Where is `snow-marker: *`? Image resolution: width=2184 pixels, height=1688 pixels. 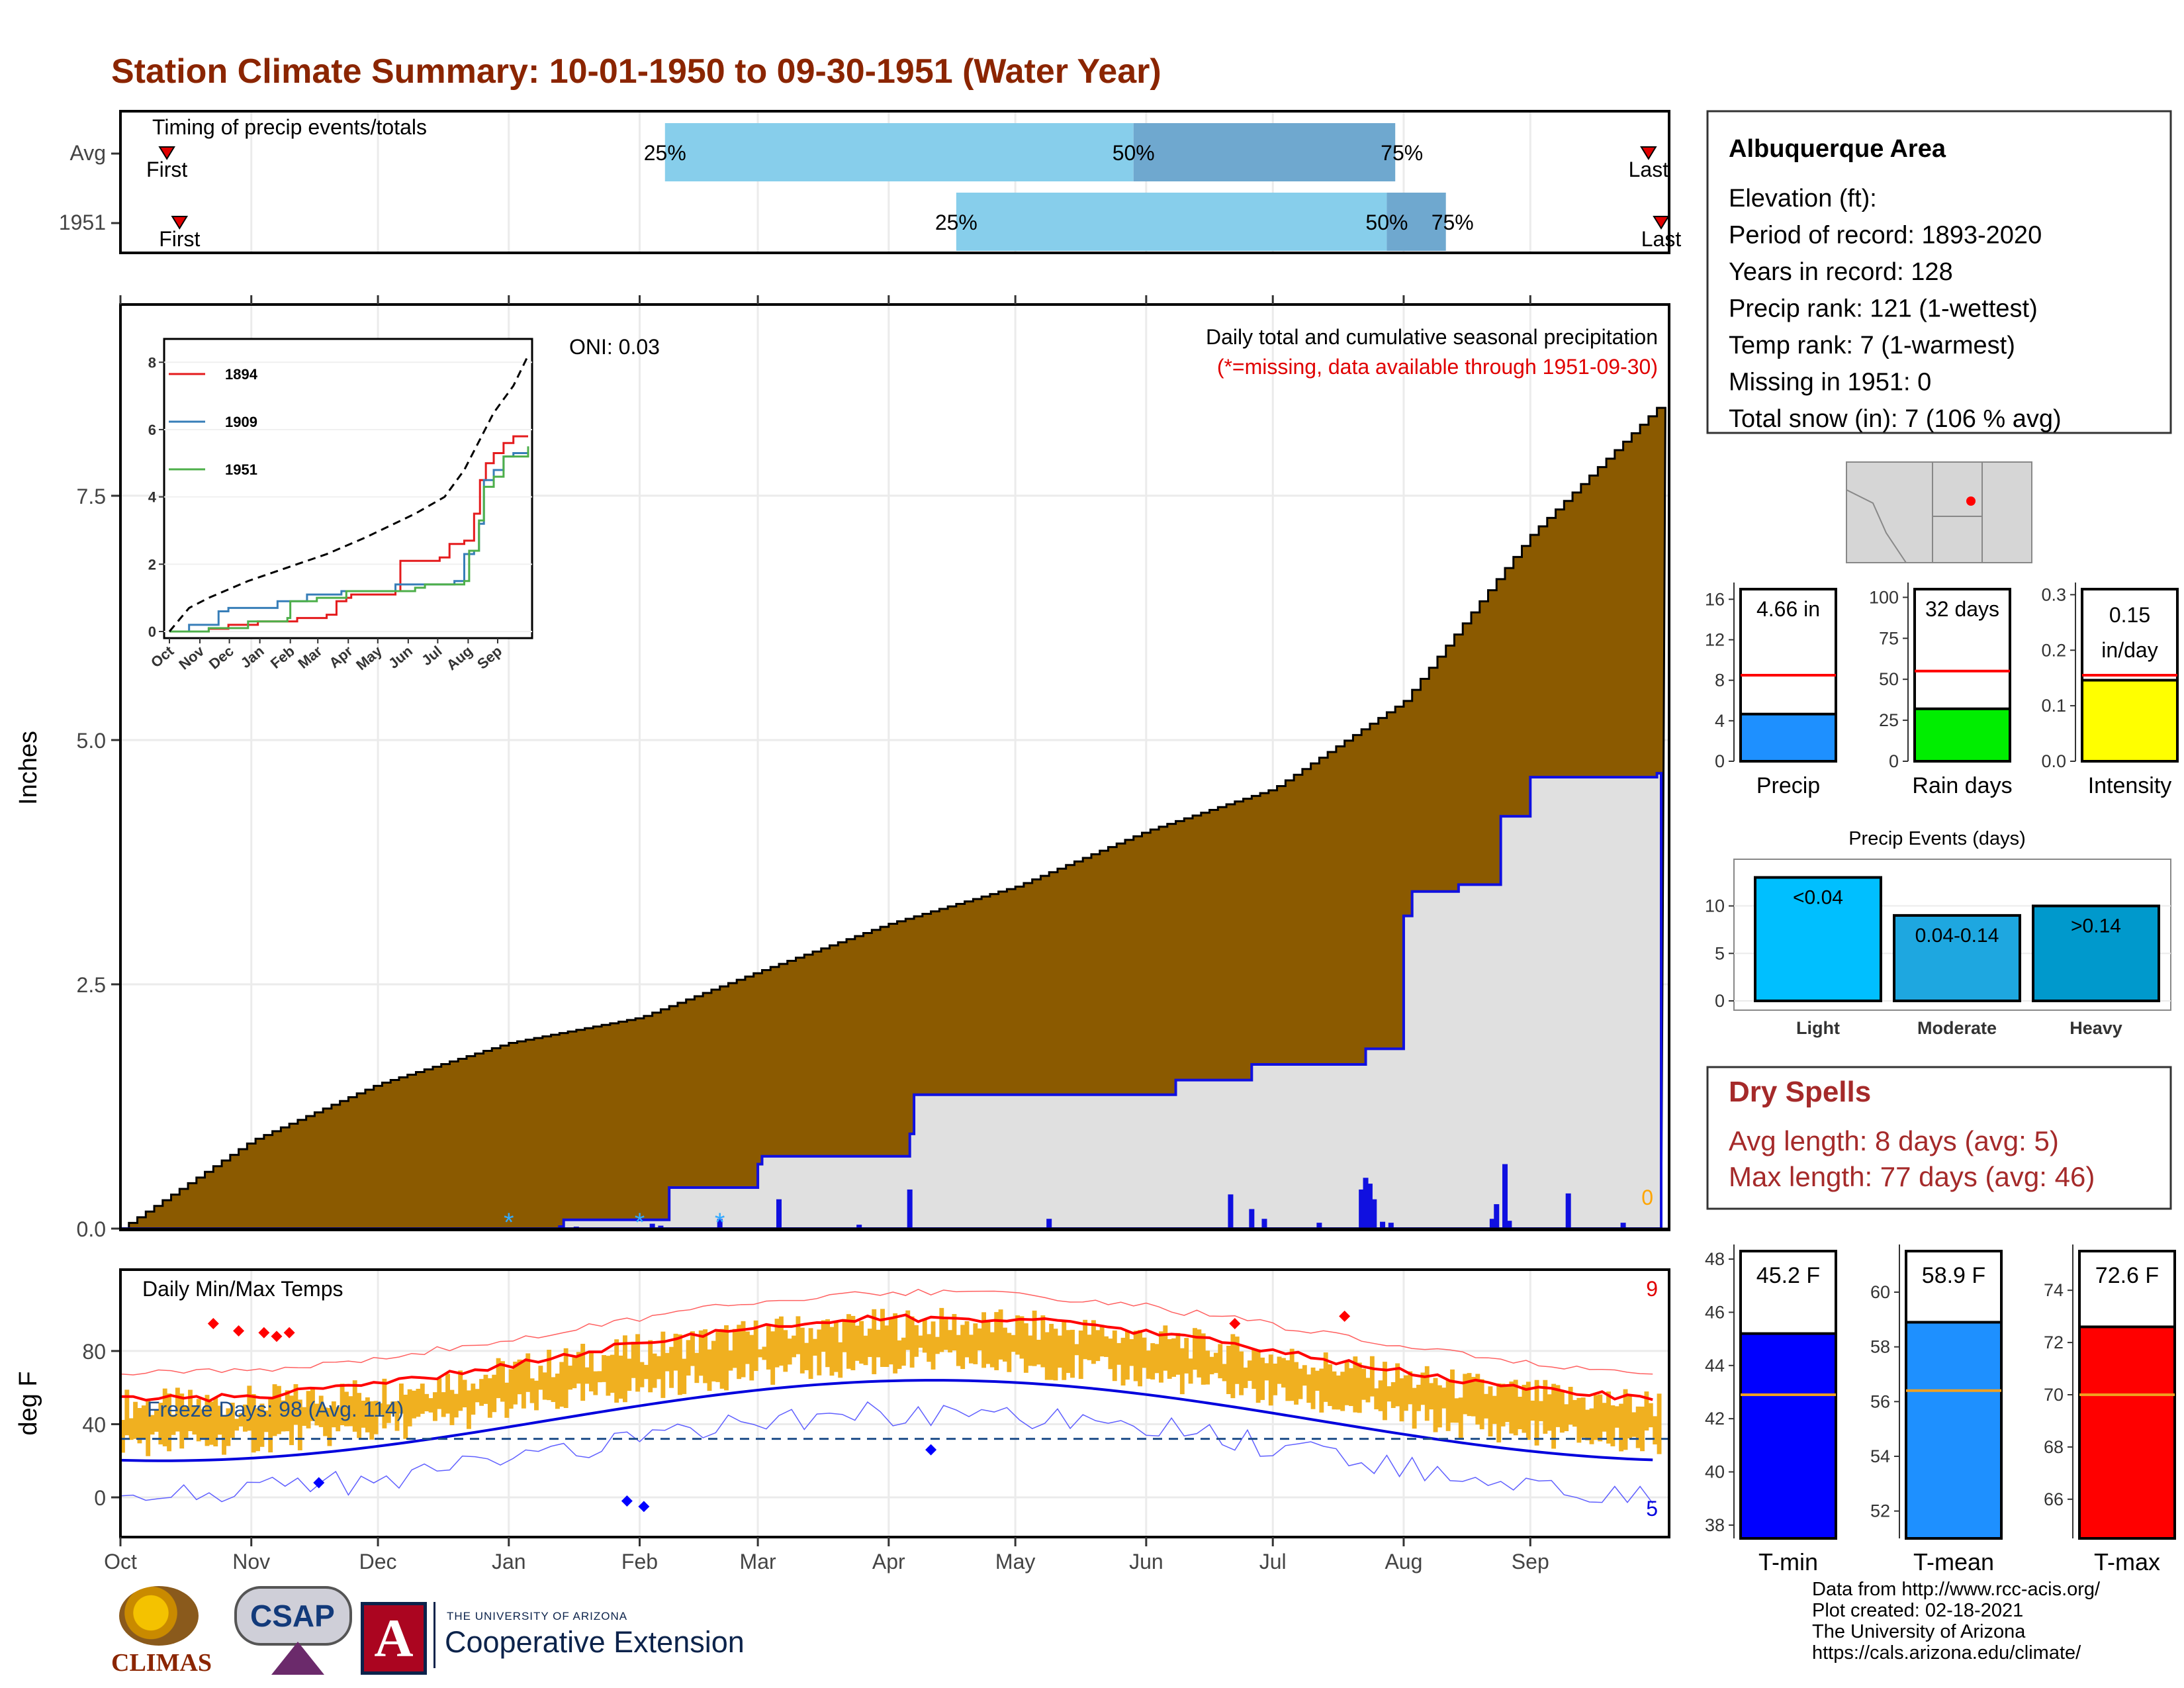 snow-marker: * is located at coordinates (720, 1222).